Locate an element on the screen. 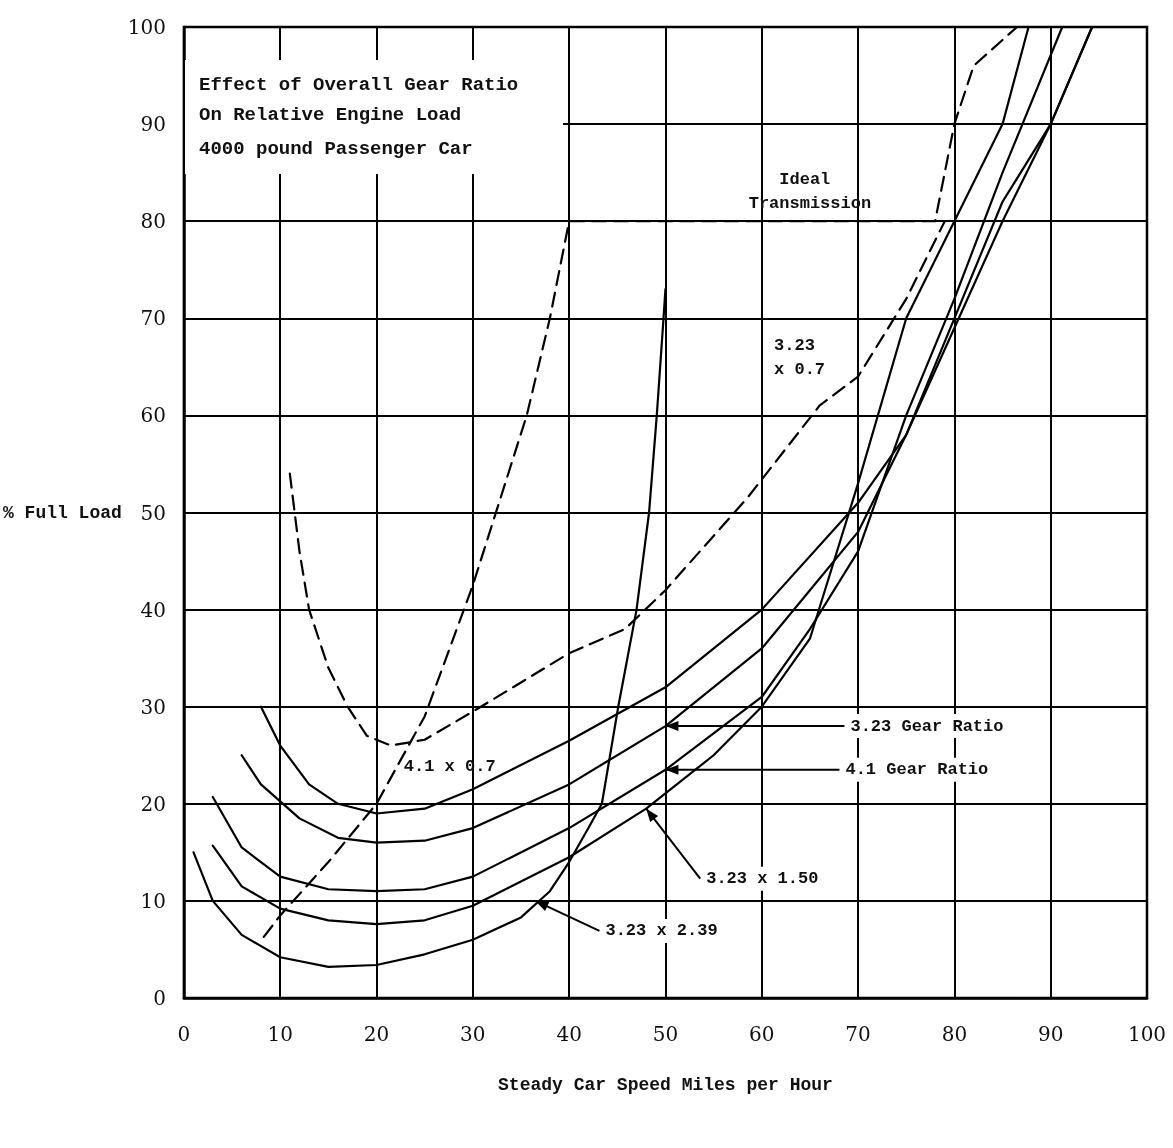 This screenshot has height=1148, width=1173. annotation: 3.23 x 0.7 is located at coordinates (800, 358).